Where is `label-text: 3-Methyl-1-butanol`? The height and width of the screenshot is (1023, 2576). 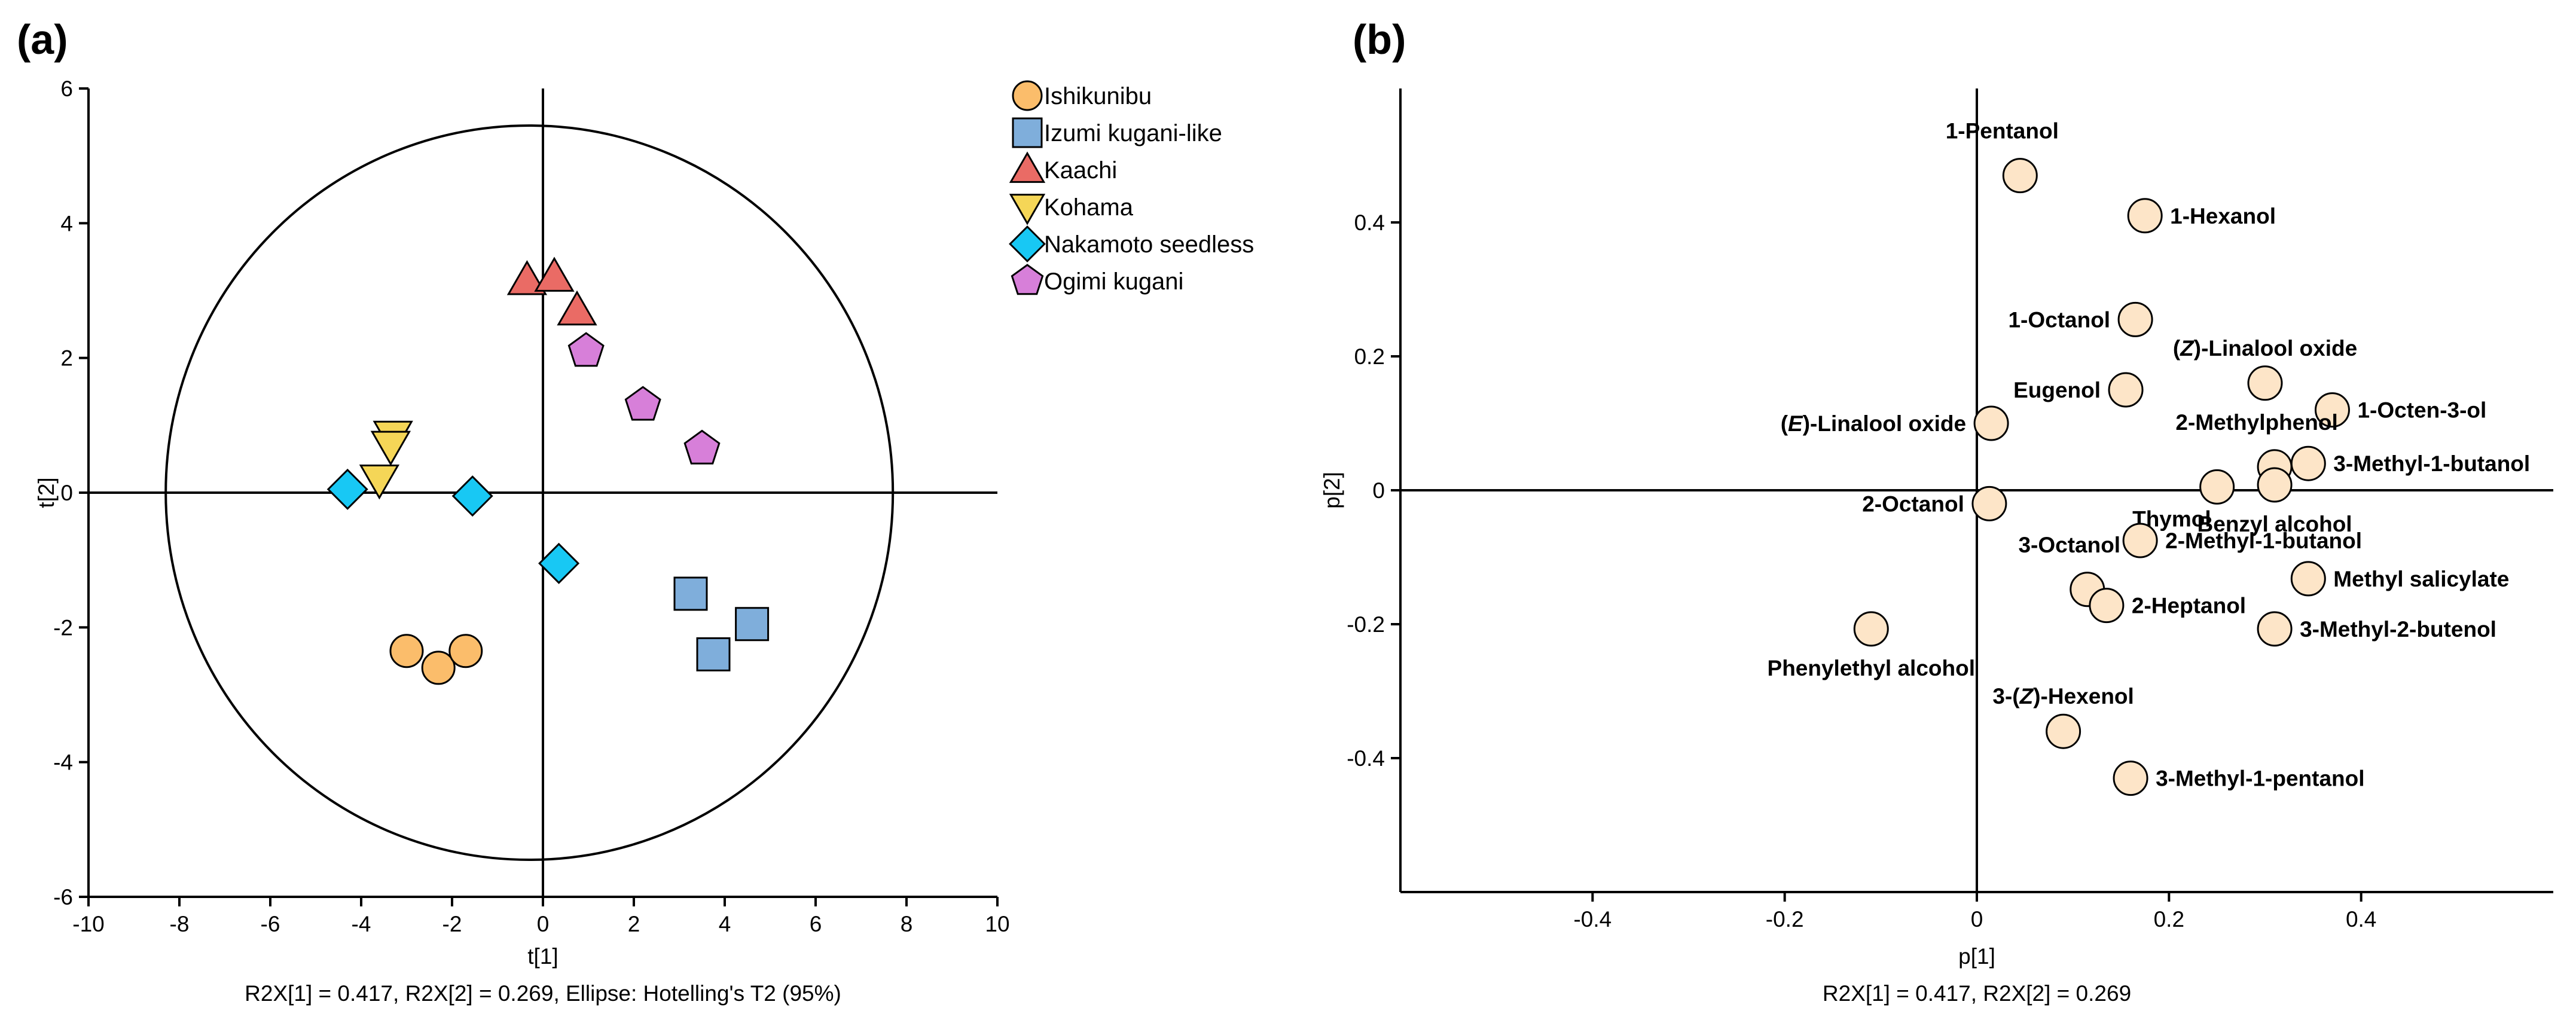 label-text: 3-Methyl-1-butanol is located at coordinates (2431, 464).